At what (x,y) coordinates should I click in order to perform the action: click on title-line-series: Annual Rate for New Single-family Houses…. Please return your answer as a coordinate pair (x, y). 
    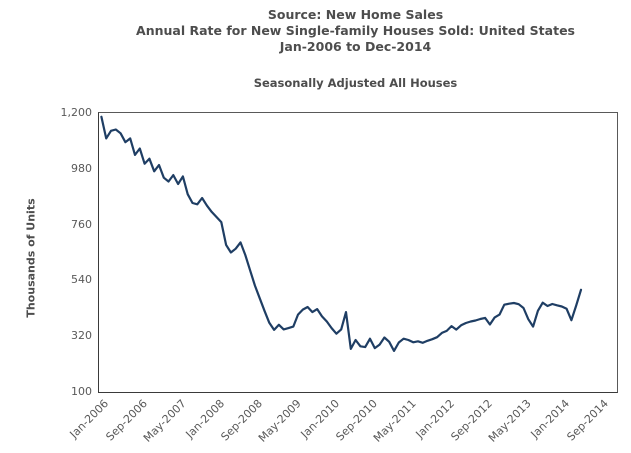
    Looking at the image, I should click on (355, 30).